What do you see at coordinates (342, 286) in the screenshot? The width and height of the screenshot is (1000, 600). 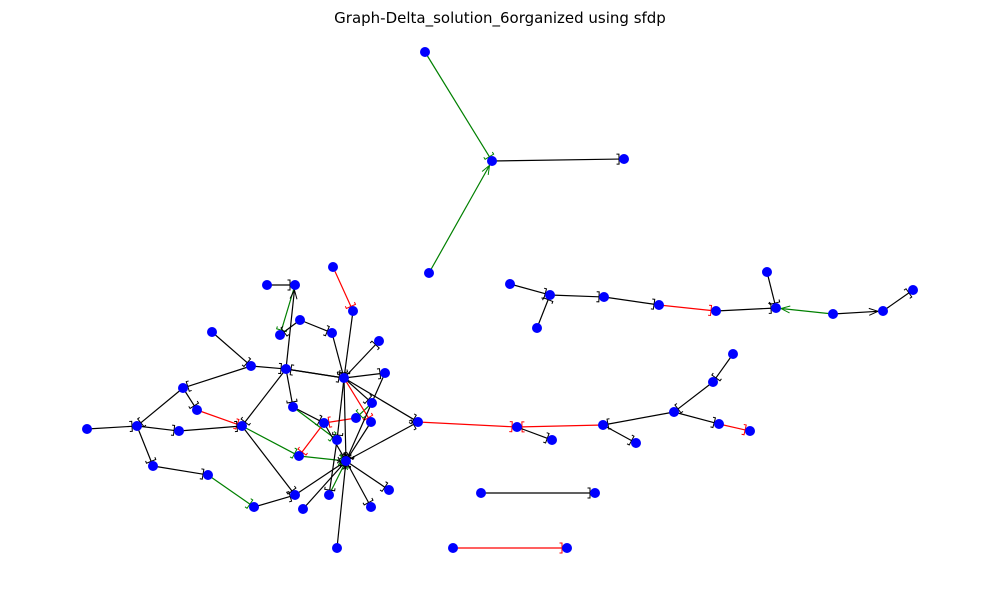 I see `edge-m1-m2` at bounding box center [342, 286].